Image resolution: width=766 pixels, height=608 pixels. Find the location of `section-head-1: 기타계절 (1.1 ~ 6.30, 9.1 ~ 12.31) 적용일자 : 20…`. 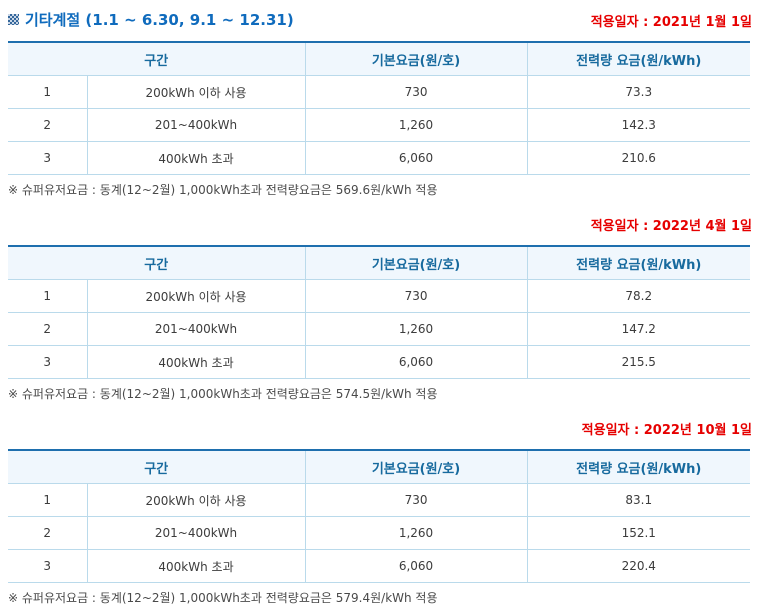

section-head-1: 기타계절 (1.1 ~ 6.30, 9.1 ~ 12.31) 적용일자 : 20… is located at coordinates (380, 20).